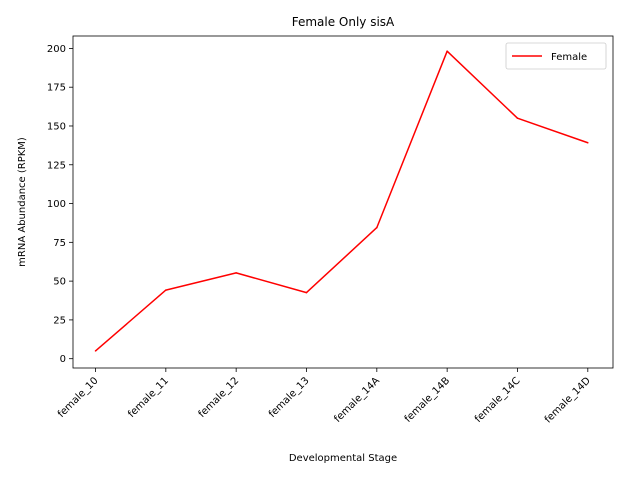 This screenshot has height=480, width=640. What do you see at coordinates (56, 49) in the screenshot?
I see `y-tick-label: 200` at bounding box center [56, 49].